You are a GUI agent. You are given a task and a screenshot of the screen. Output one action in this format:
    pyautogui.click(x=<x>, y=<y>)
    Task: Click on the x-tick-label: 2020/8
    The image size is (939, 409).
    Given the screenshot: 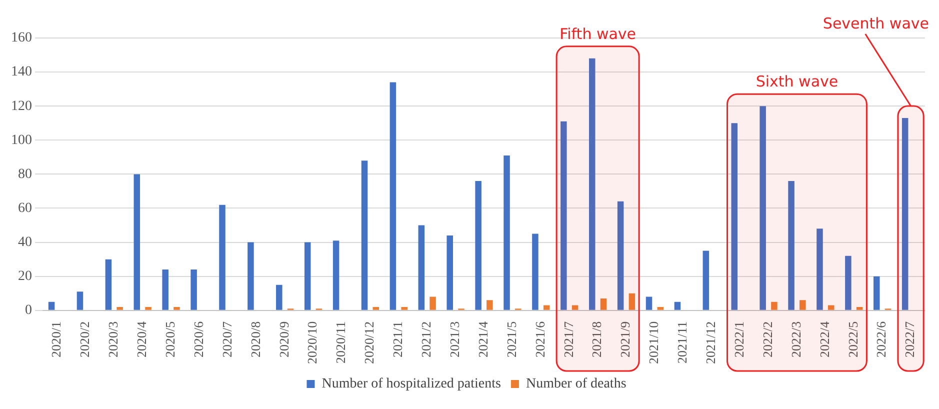 What is the action you would take?
    pyautogui.click(x=255, y=339)
    